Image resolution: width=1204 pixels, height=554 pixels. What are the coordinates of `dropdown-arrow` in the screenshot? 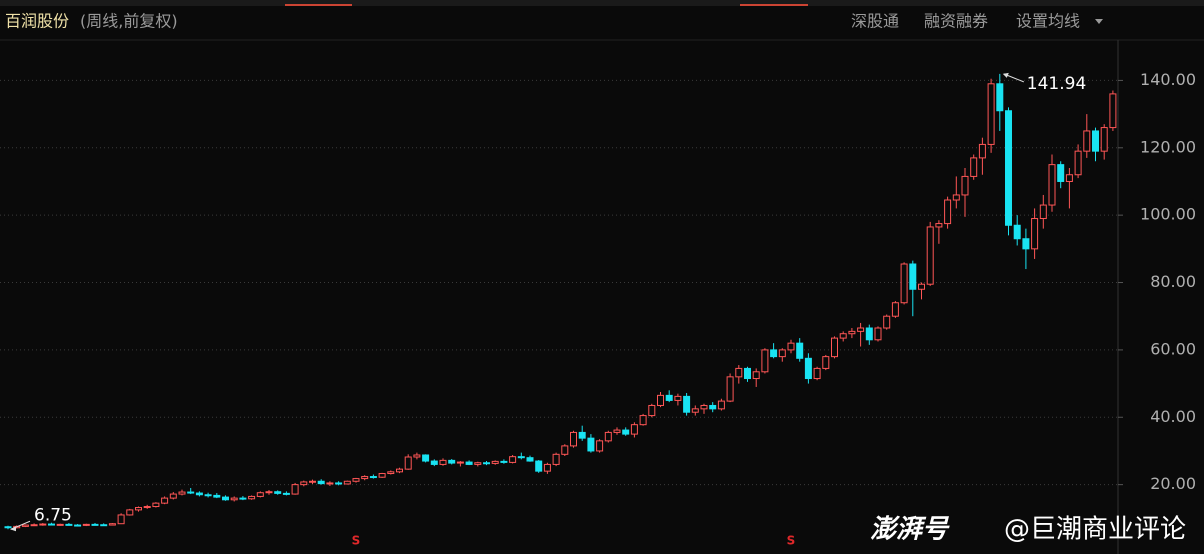 It's located at (1099, 21).